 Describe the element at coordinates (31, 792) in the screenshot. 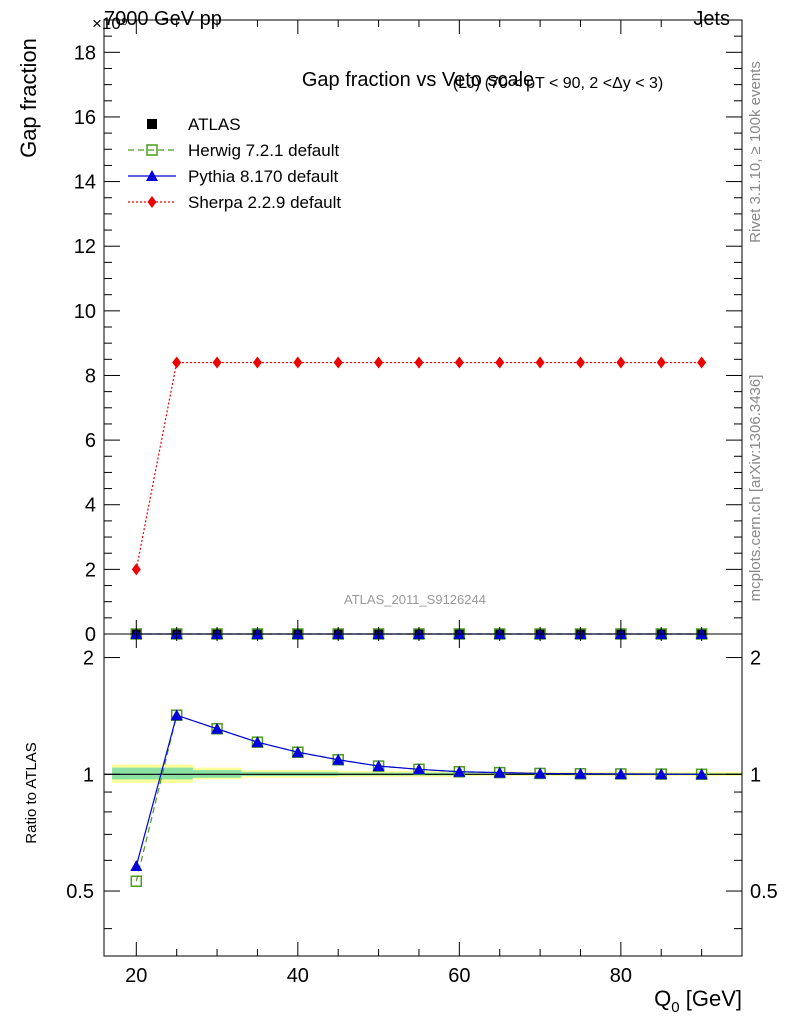

I see `ratio-y-axis-label: Ratio to ATLAS` at that location.